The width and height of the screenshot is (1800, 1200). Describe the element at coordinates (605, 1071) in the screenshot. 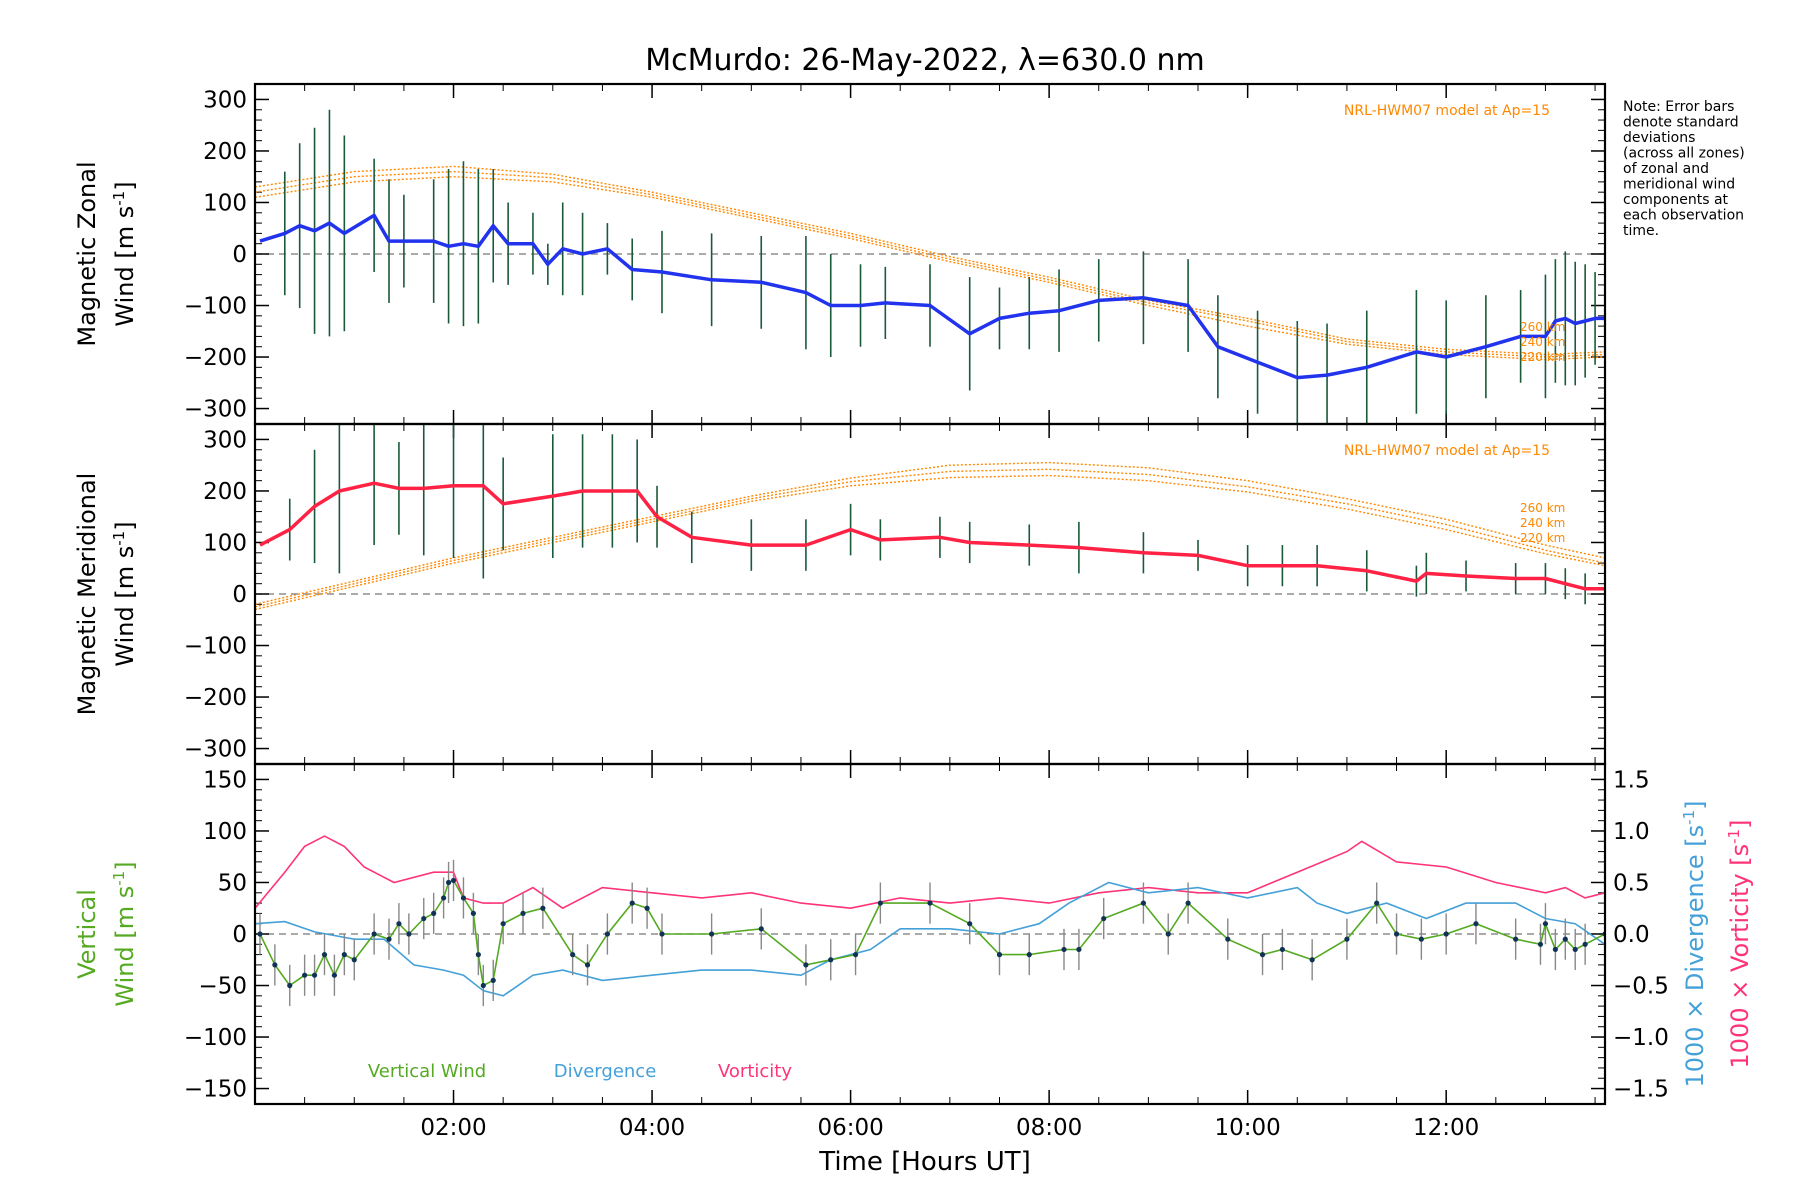

I see `legend-item: Divergence` at that location.